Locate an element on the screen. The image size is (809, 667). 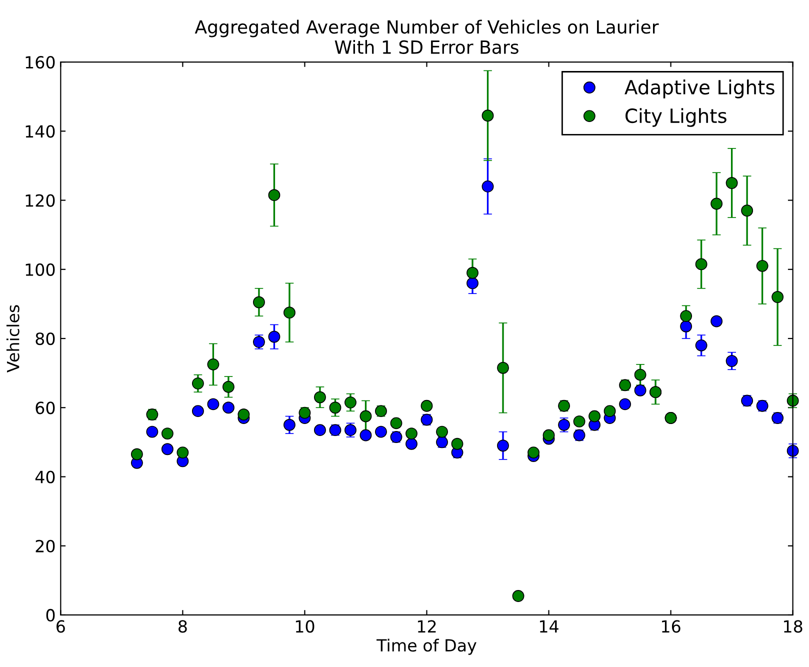
y-tick-label: 160 is located at coordinates (40, 62).